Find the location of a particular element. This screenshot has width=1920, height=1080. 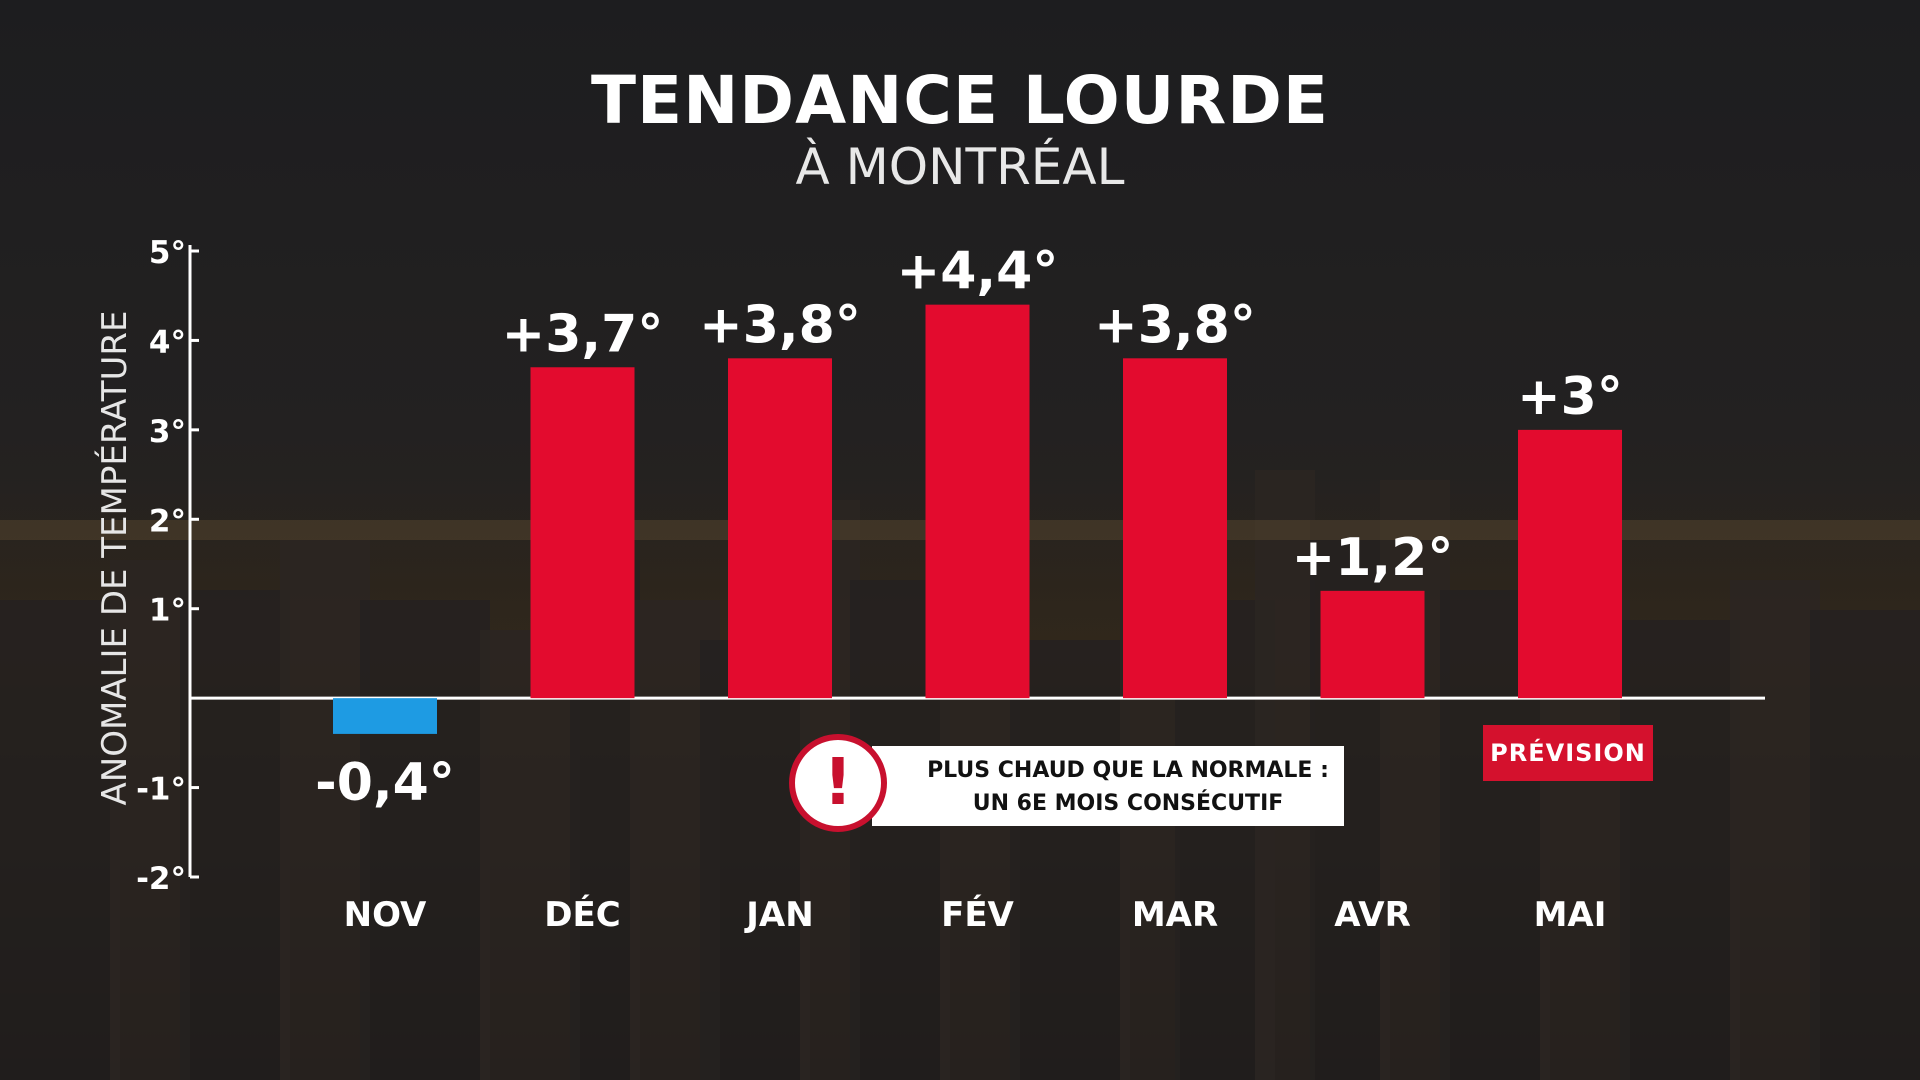

x-tick-label: JAN is located at coordinates (778, 915).